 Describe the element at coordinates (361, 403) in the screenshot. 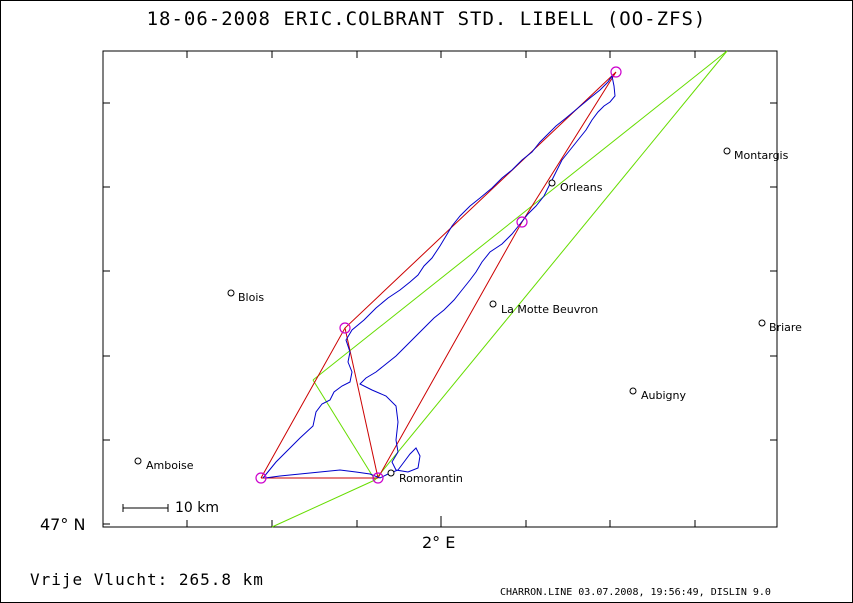

I see `task-leg` at that location.